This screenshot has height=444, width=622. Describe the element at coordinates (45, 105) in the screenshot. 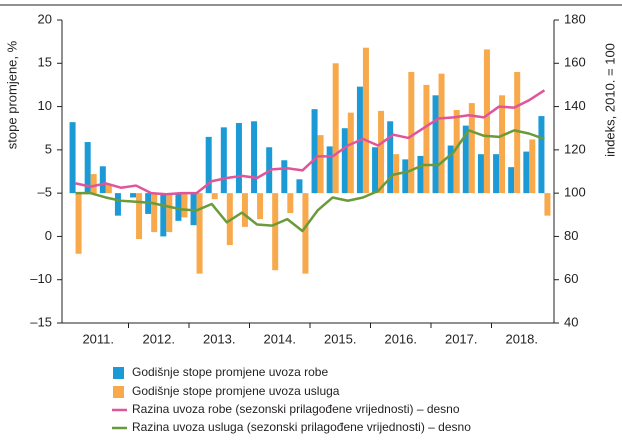

I see `y-tick-label: 10` at that location.